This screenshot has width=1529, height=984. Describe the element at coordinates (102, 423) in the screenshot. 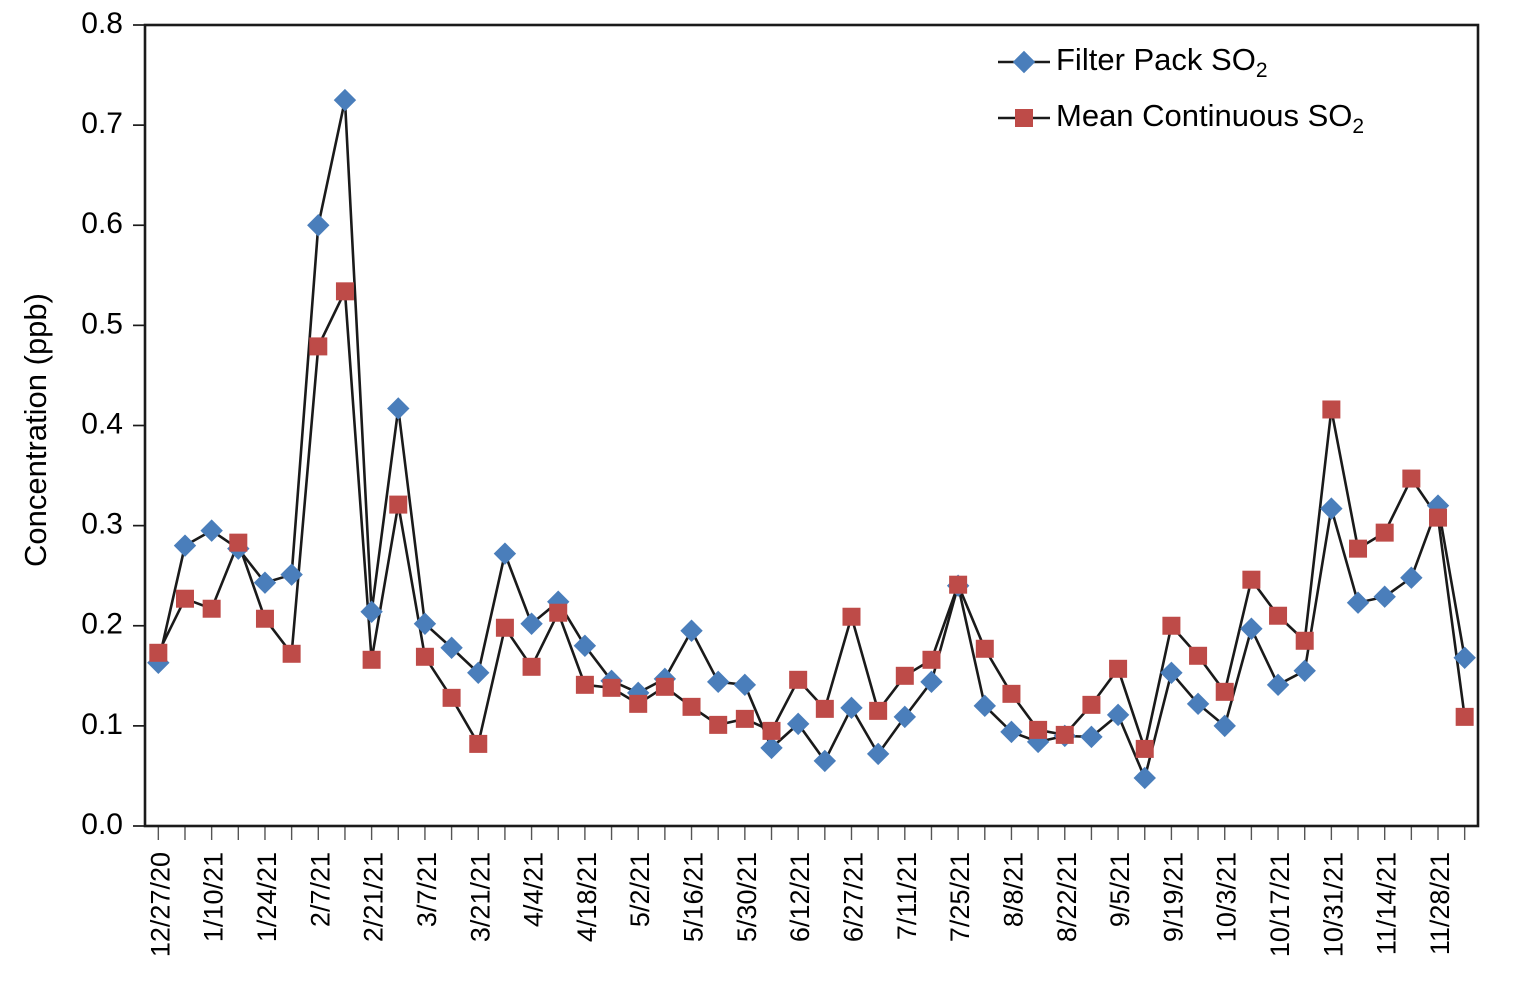

I see `y-tick-label: 0.4` at that location.